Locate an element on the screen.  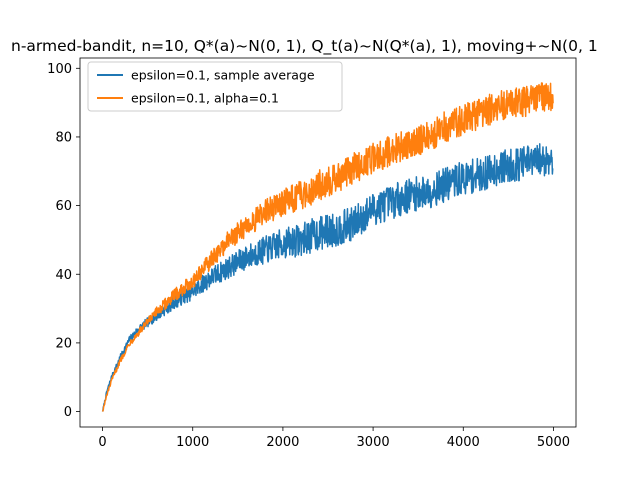
x-tick-label: 5000 is located at coordinates (553, 442).